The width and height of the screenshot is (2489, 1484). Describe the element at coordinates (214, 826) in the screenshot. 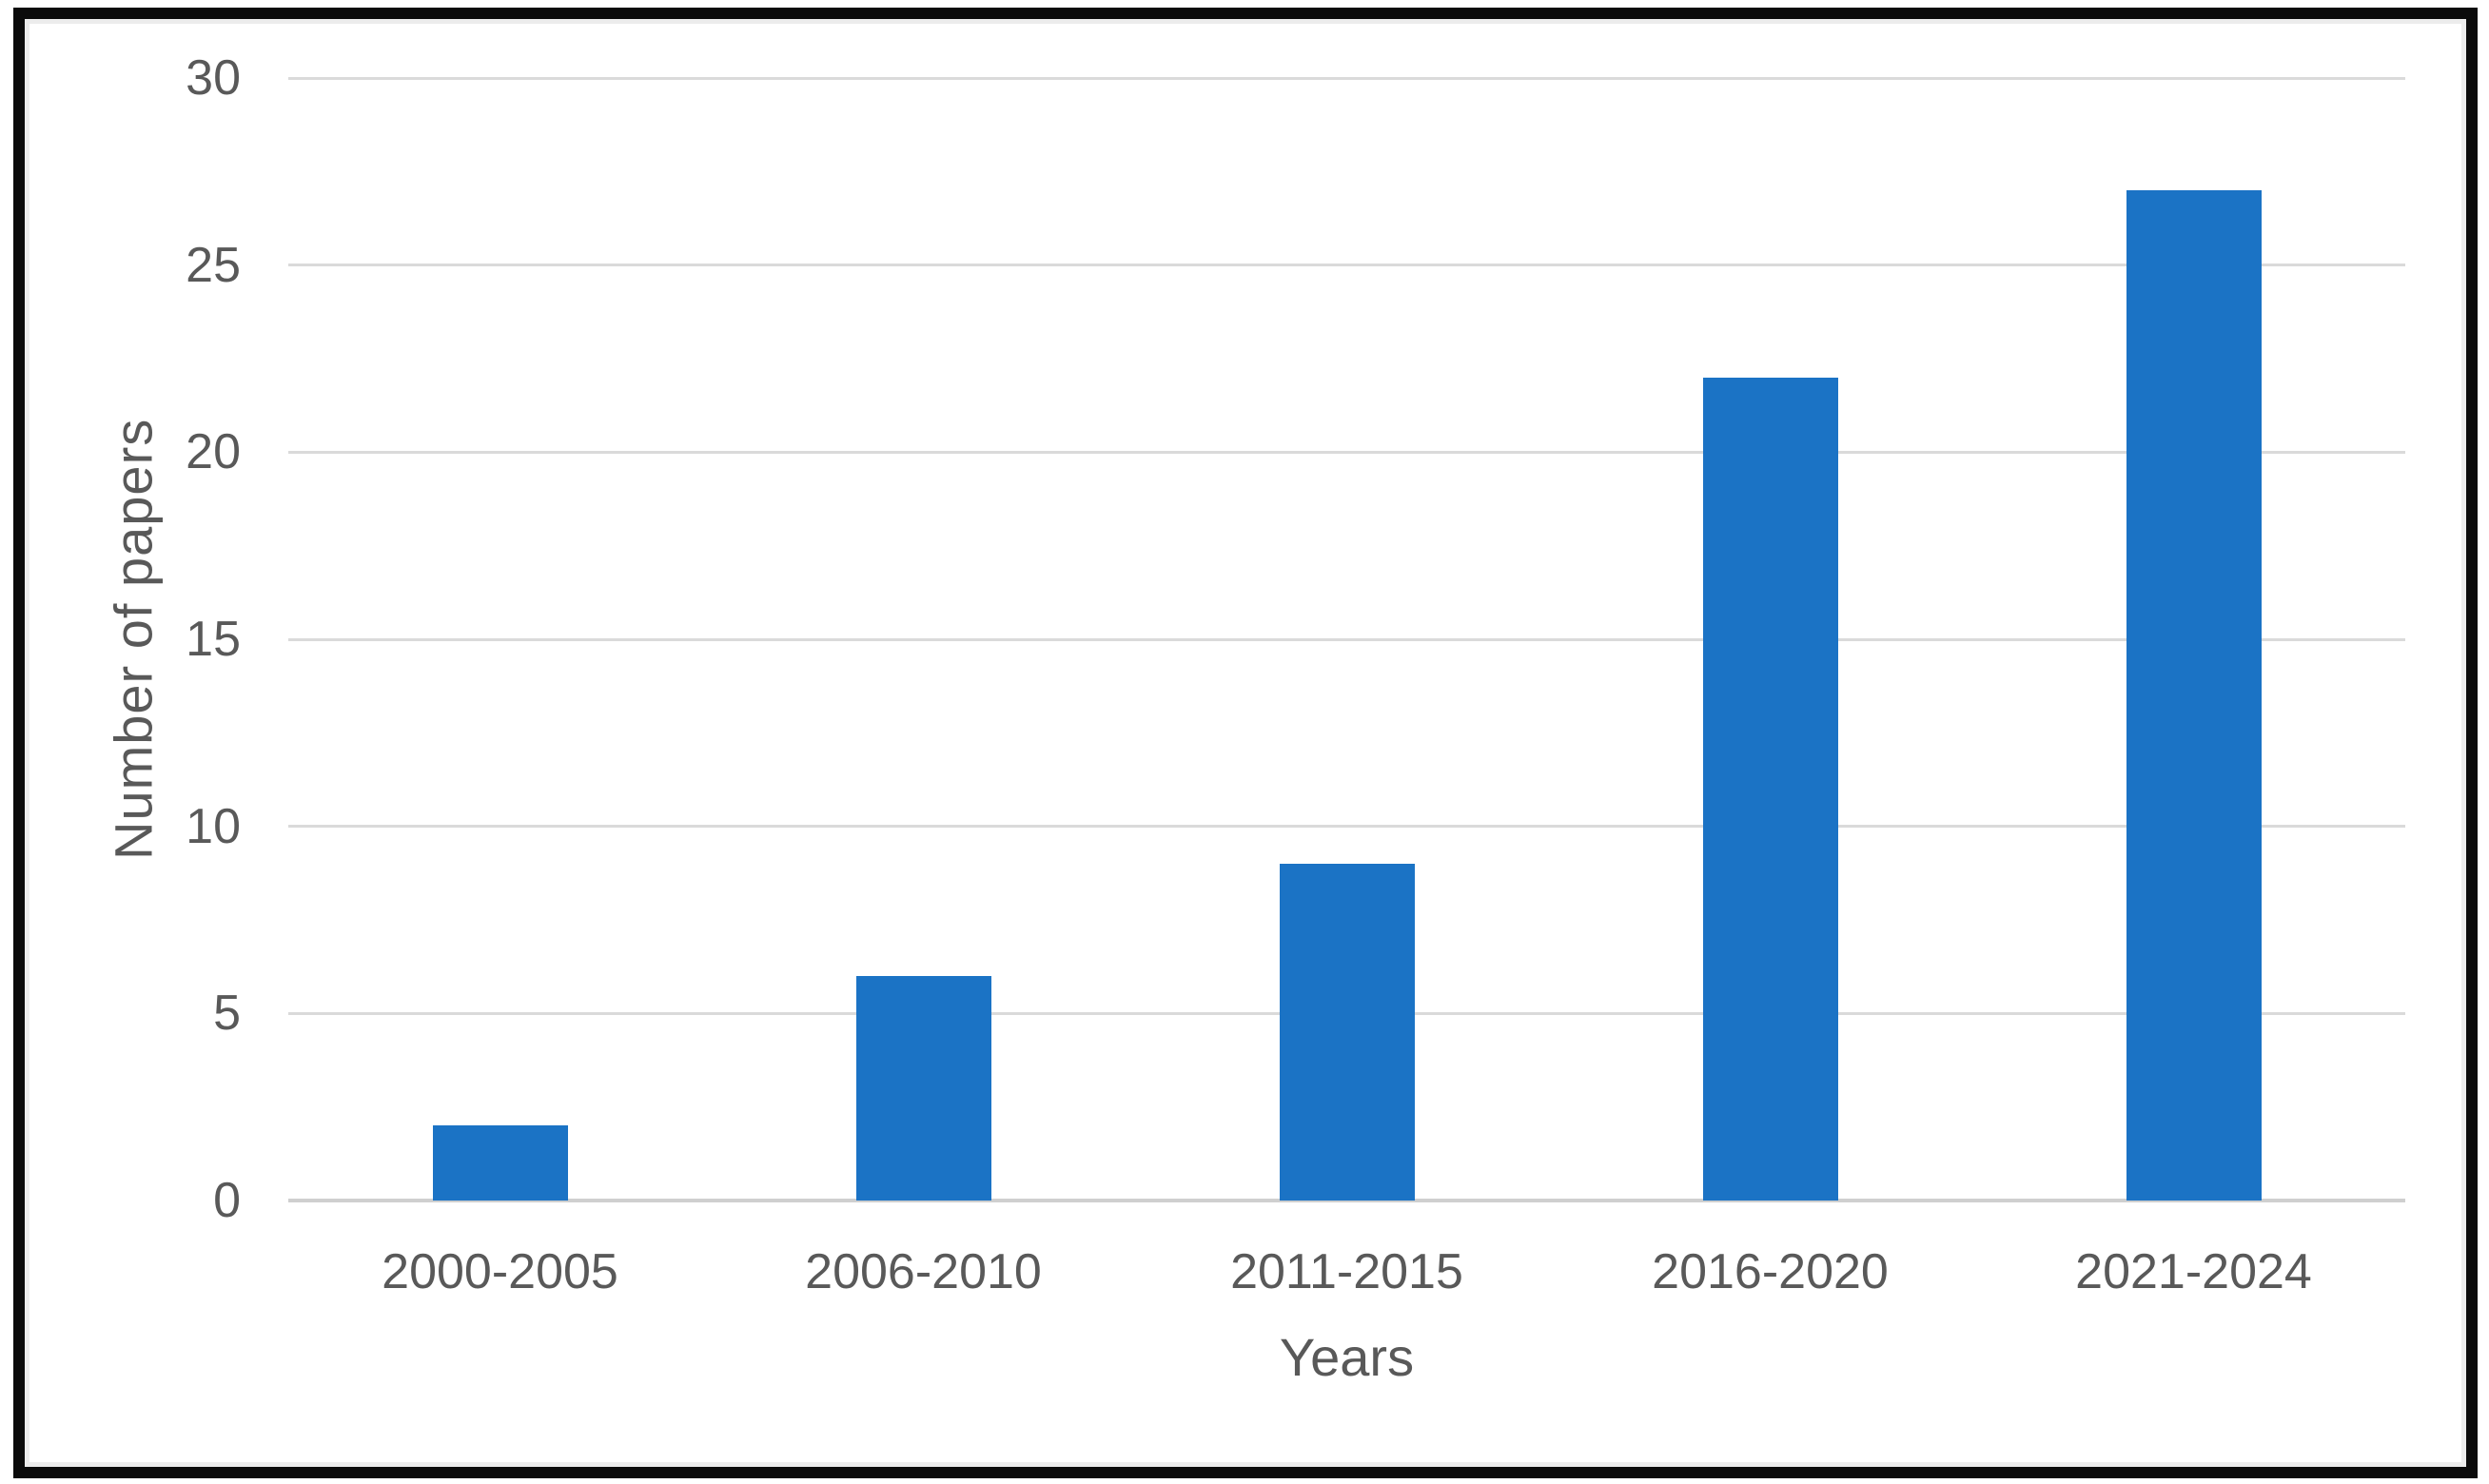

I see `y-tick-label-10: 10` at that location.